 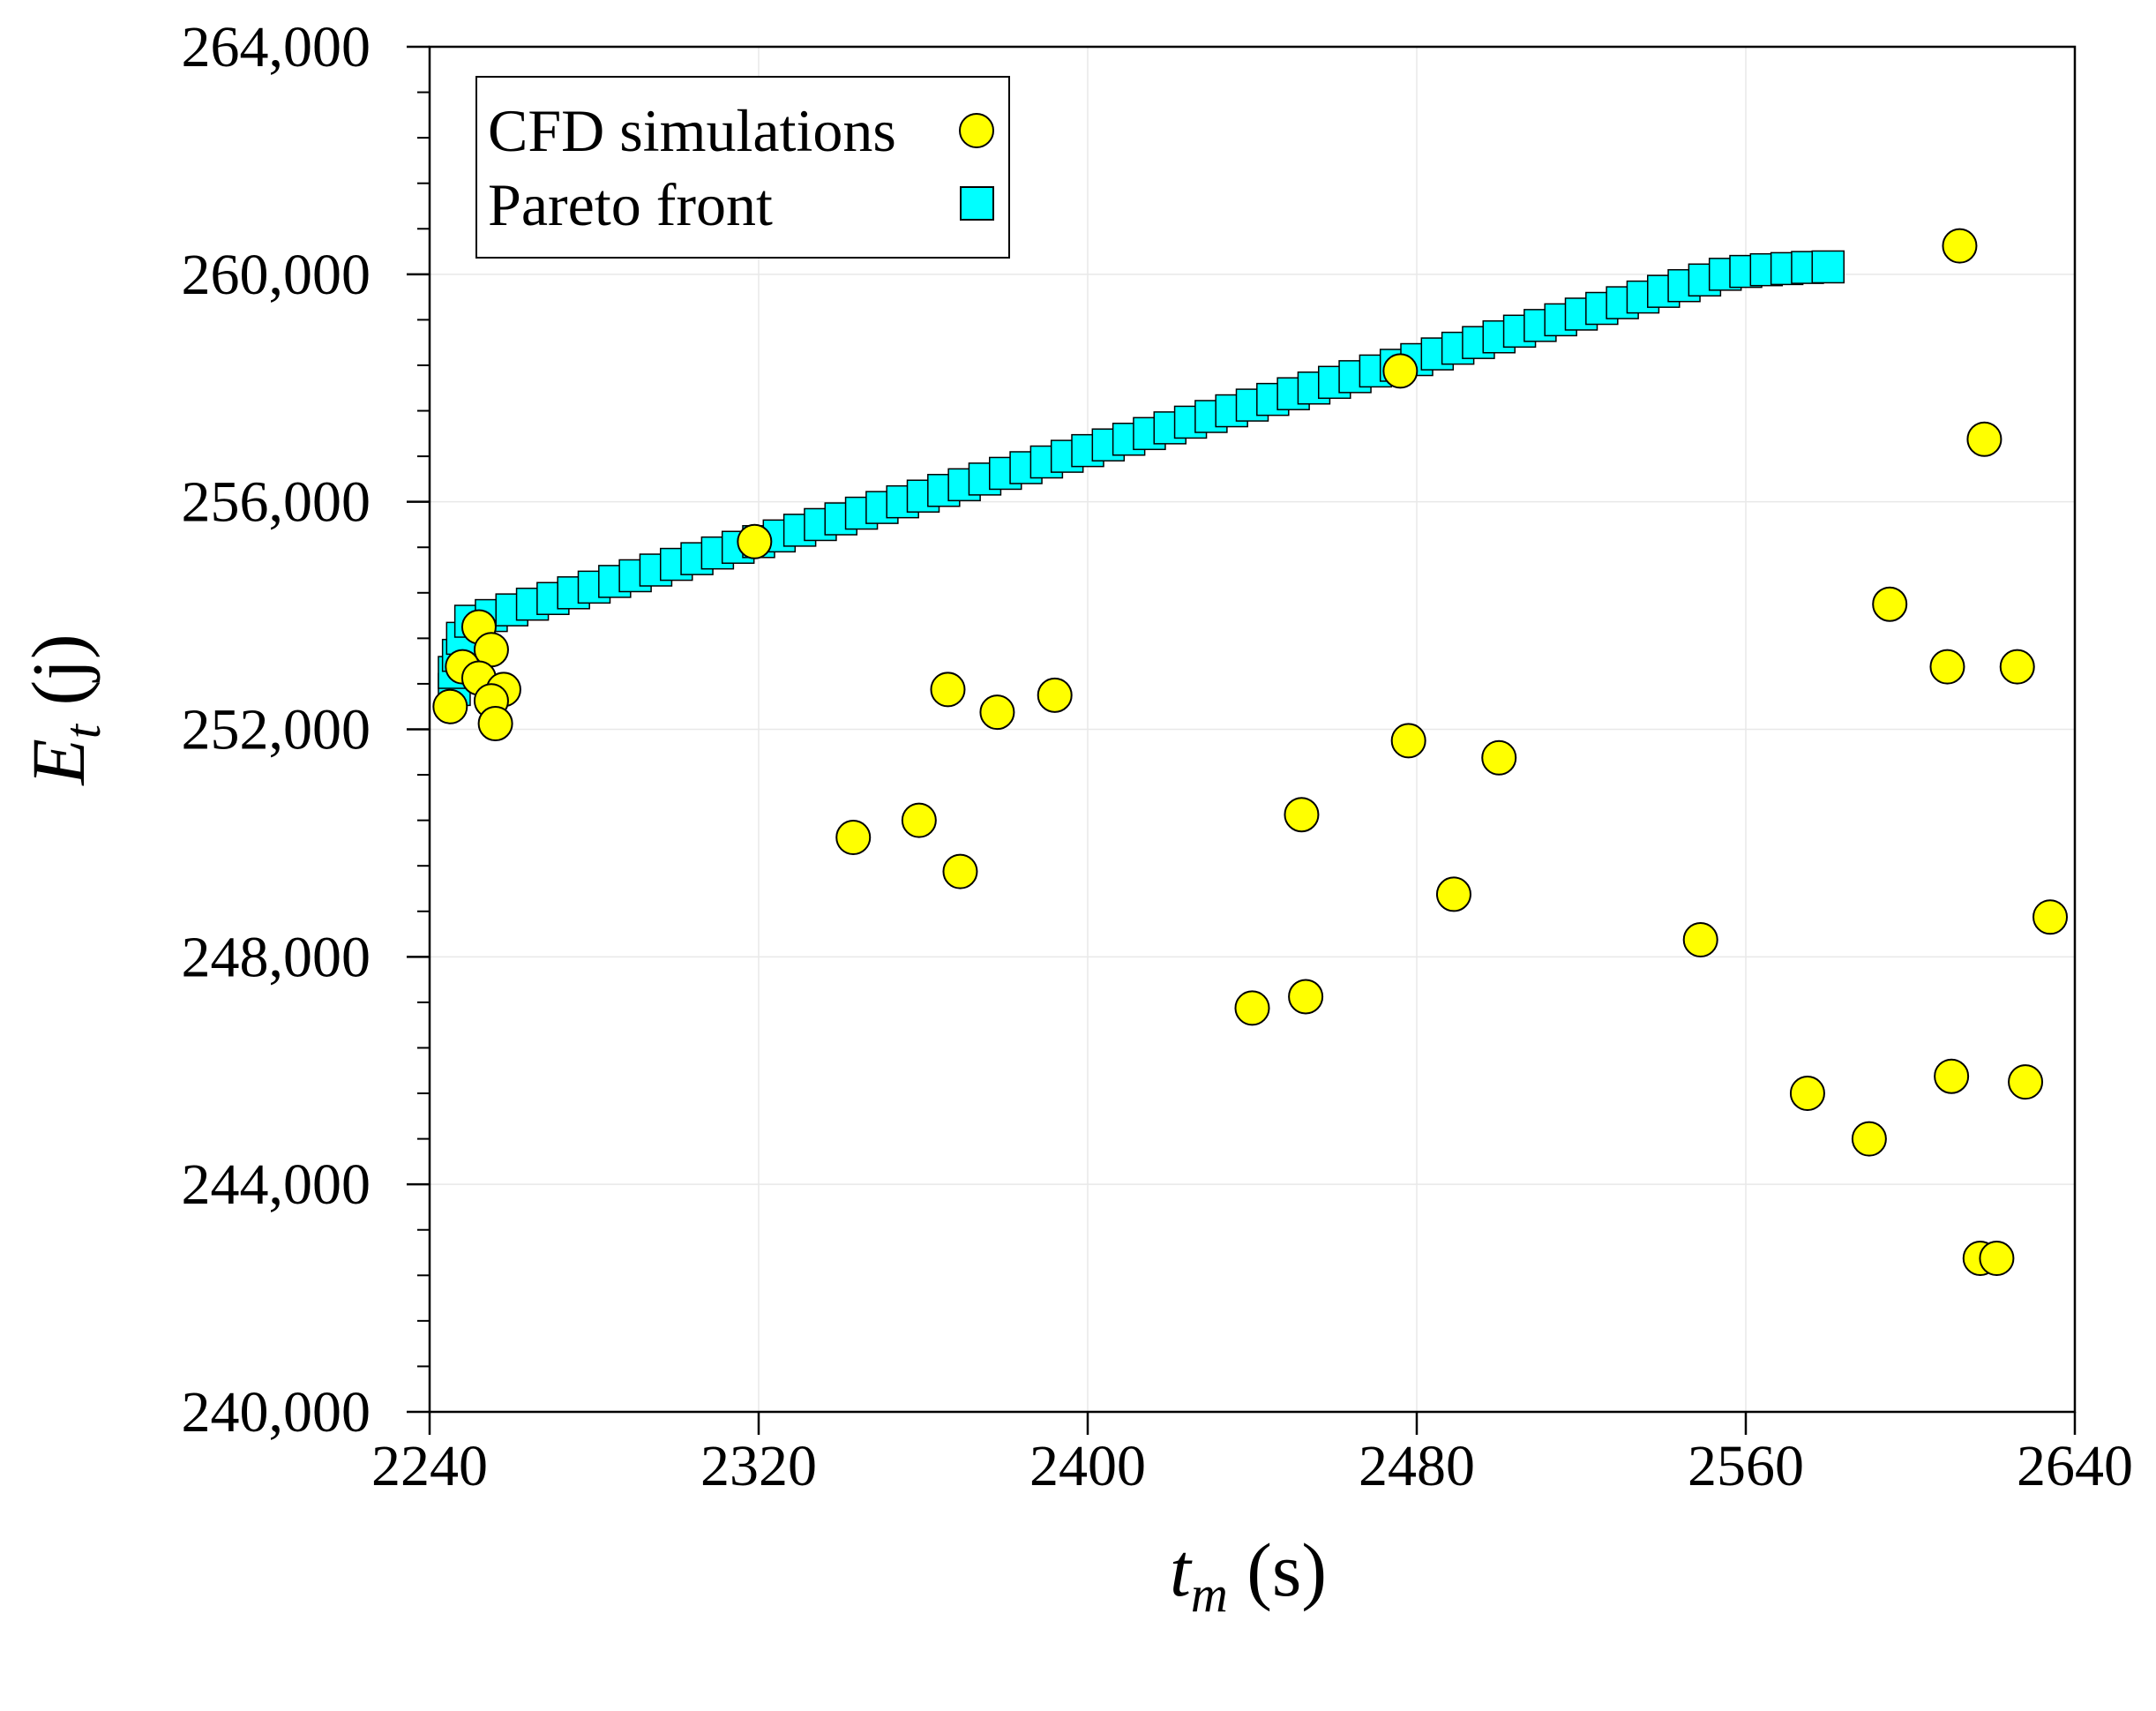 What do you see at coordinates (1746, 1466) in the screenshot?
I see `x-tick-label: 2560` at bounding box center [1746, 1466].